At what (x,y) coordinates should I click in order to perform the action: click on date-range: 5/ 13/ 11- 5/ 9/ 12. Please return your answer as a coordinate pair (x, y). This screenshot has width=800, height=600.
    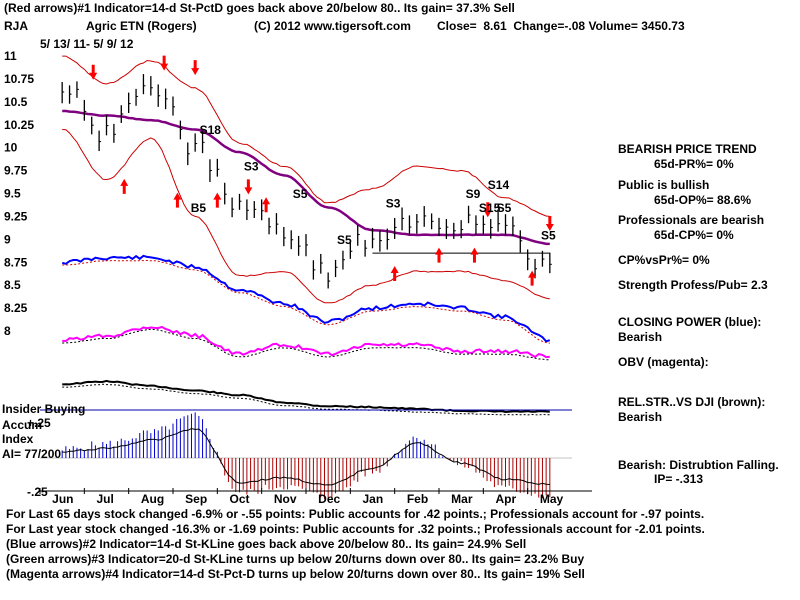
    Looking at the image, I should click on (87, 44).